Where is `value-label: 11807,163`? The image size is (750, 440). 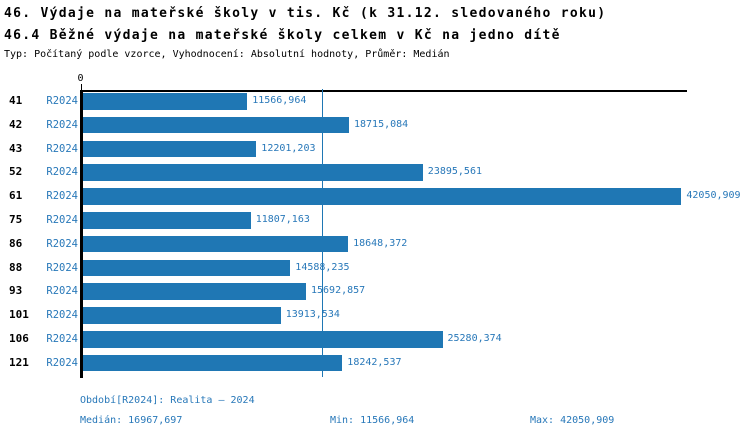
value-label: 11807,163 is located at coordinates (282, 219).